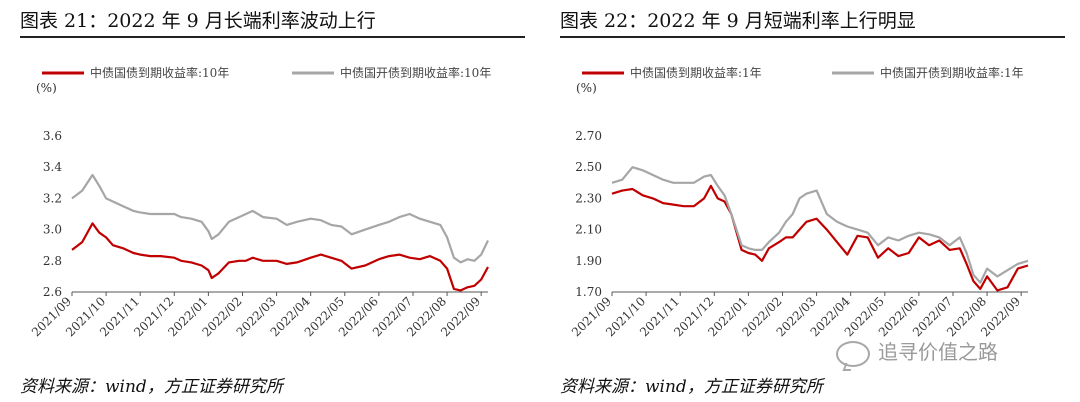 The image size is (1080, 402). What do you see at coordinates (588, 230) in the screenshot?
I see `y-tick-label: 2.10` at bounding box center [588, 230].